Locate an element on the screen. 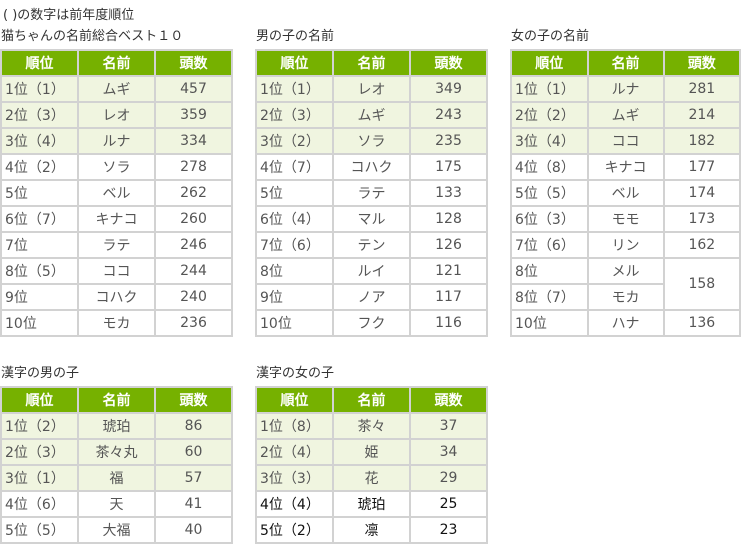  count-cell: 457 is located at coordinates (193, 89).